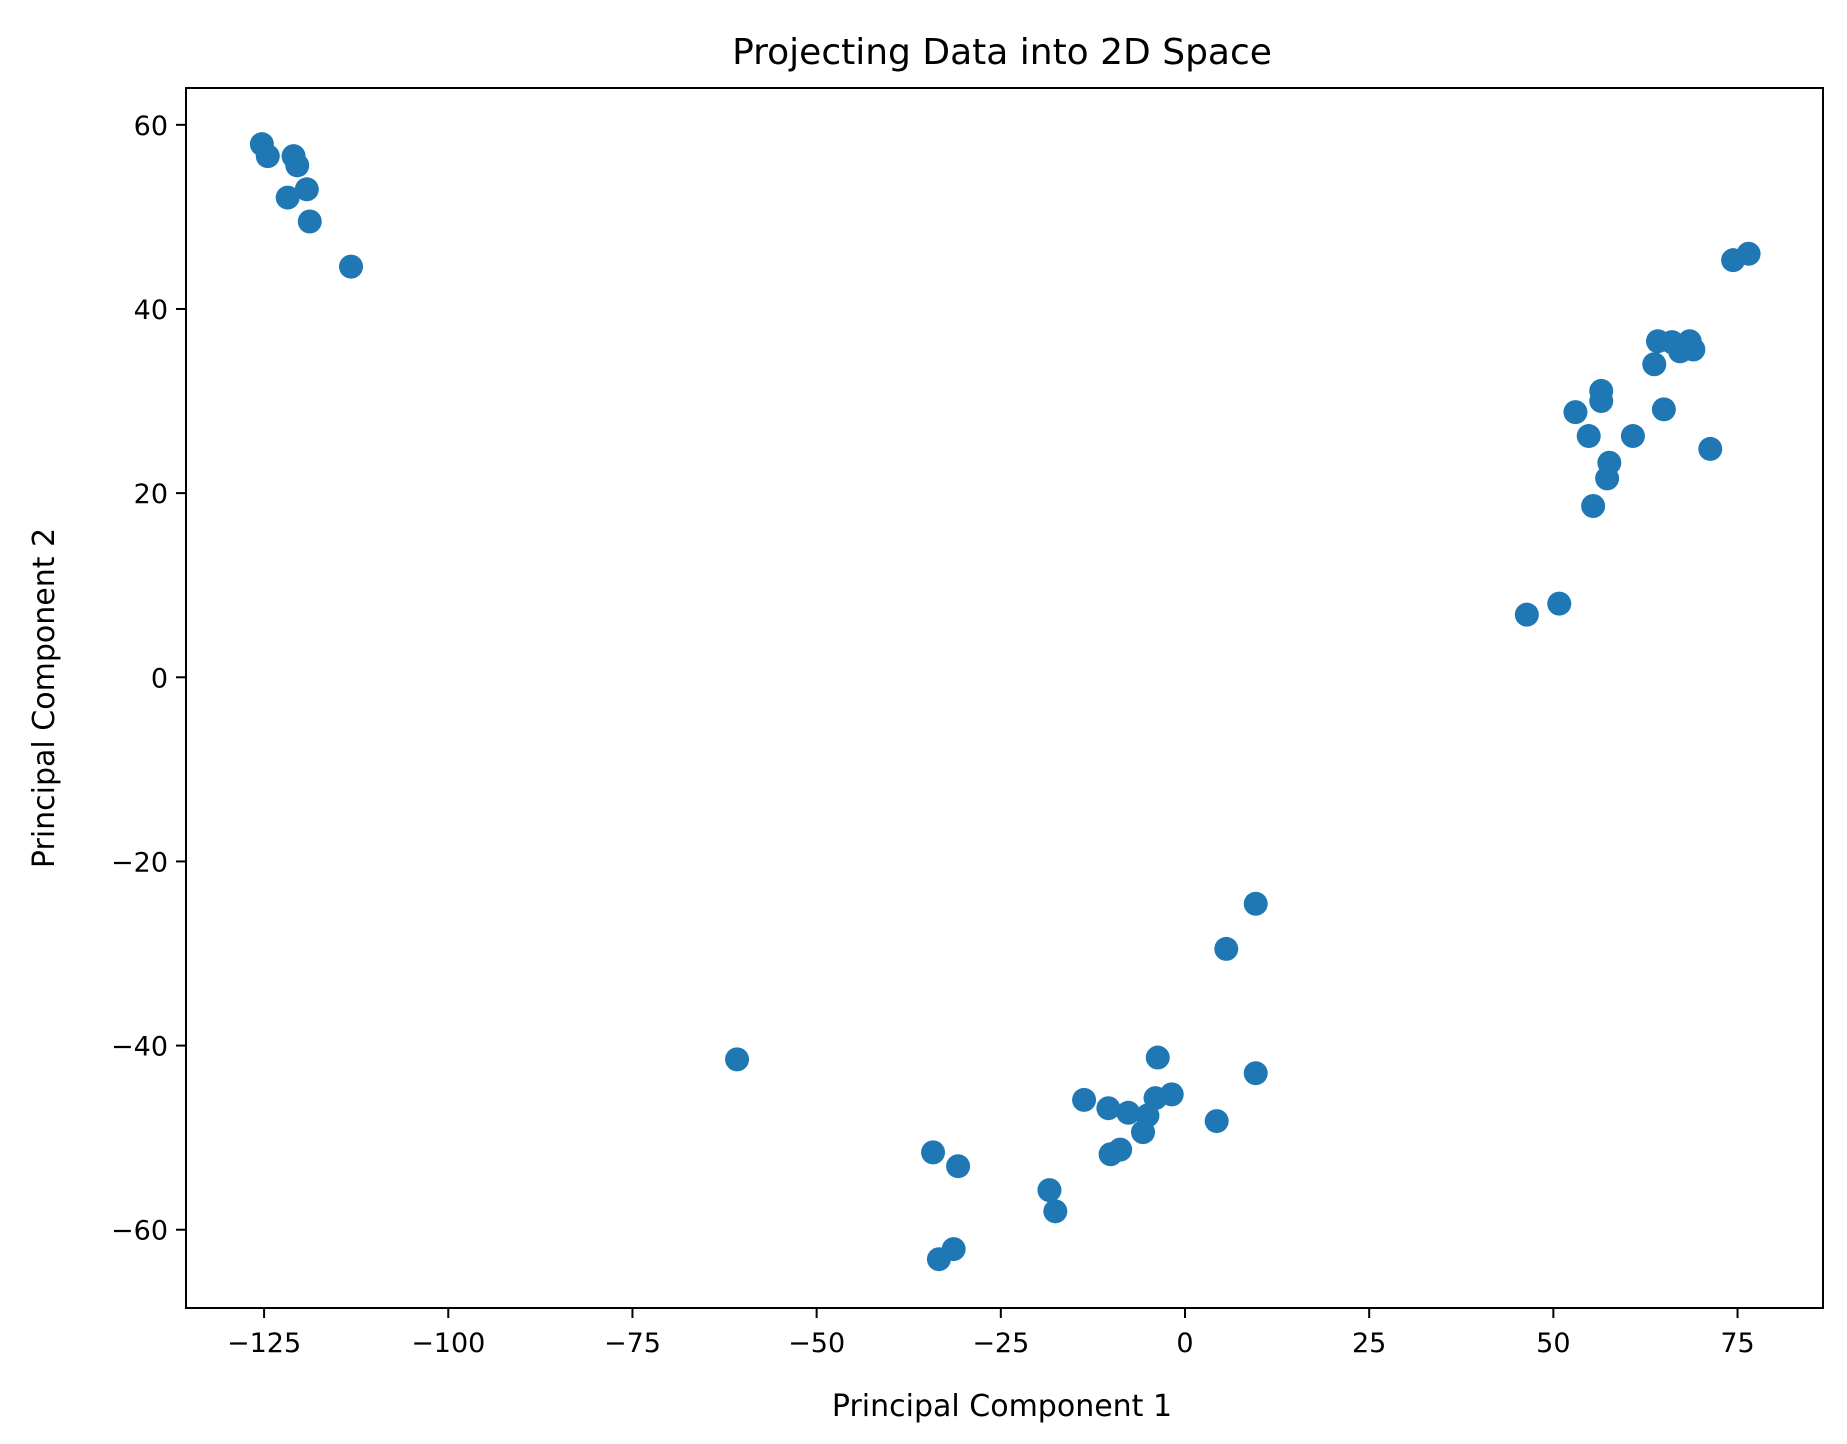  I want to click on y-axis-ticks: −60 −40 −20 0 20 40 60, so click(148, 679).